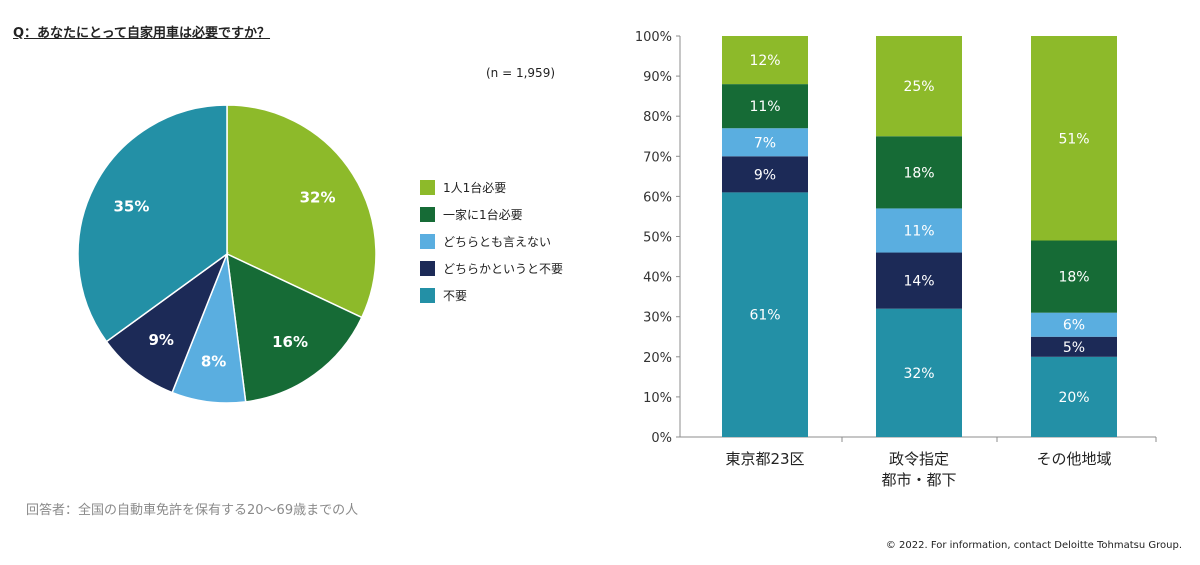  I want to click on y-tick-label: 60%, so click(657, 197).